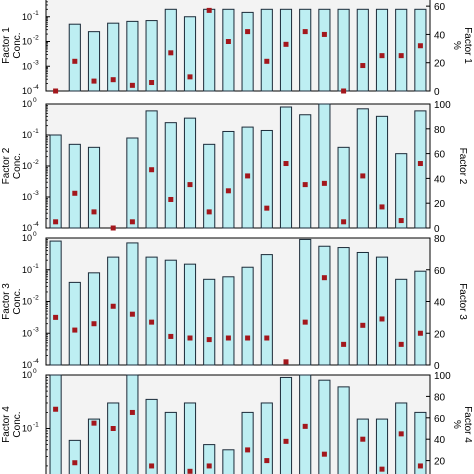 This screenshot has width=474, height=474. What do you see at coordinates (440, 130) in the screenshot?
I see `right-tick-label: 80` at bounding box center [440, 130].